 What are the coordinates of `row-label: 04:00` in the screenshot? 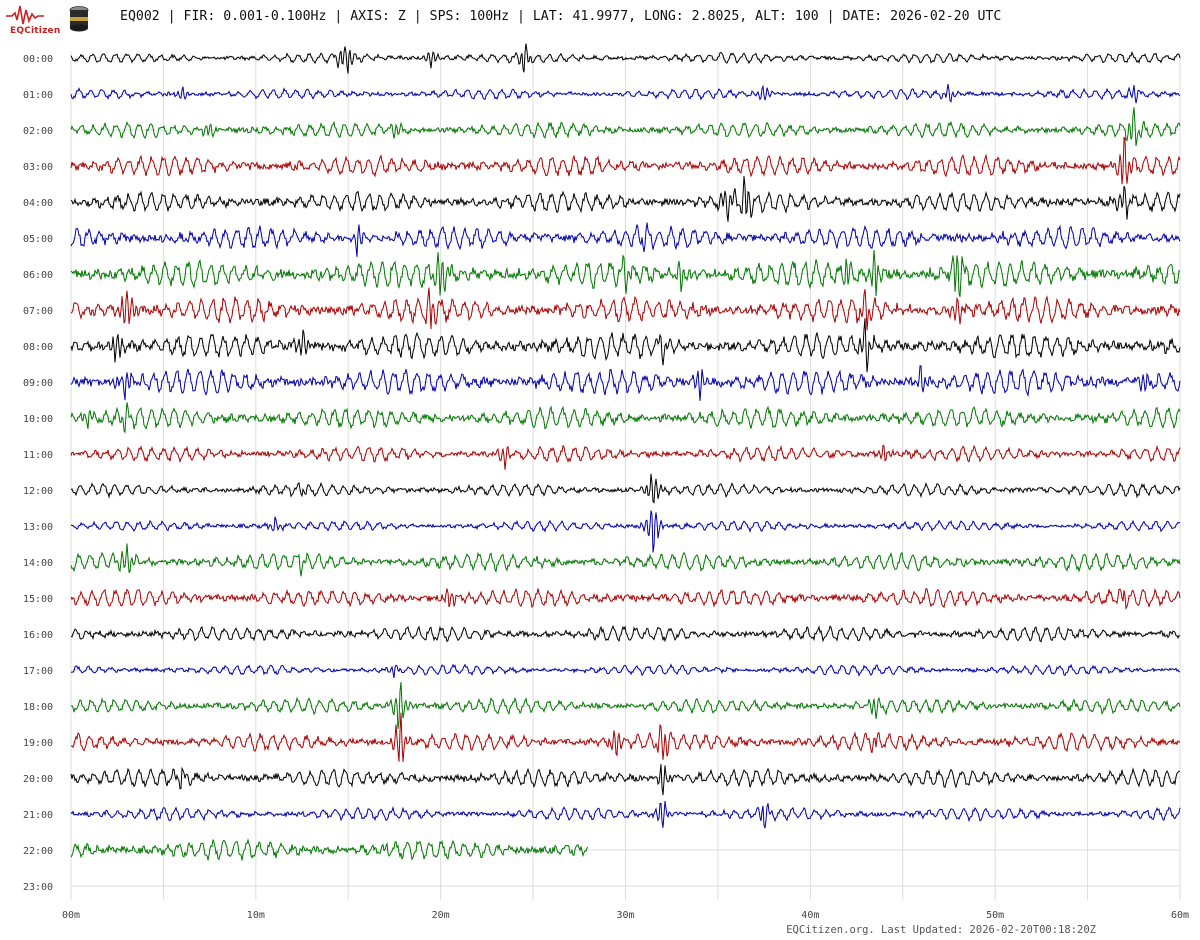 It's located at (38, 203).